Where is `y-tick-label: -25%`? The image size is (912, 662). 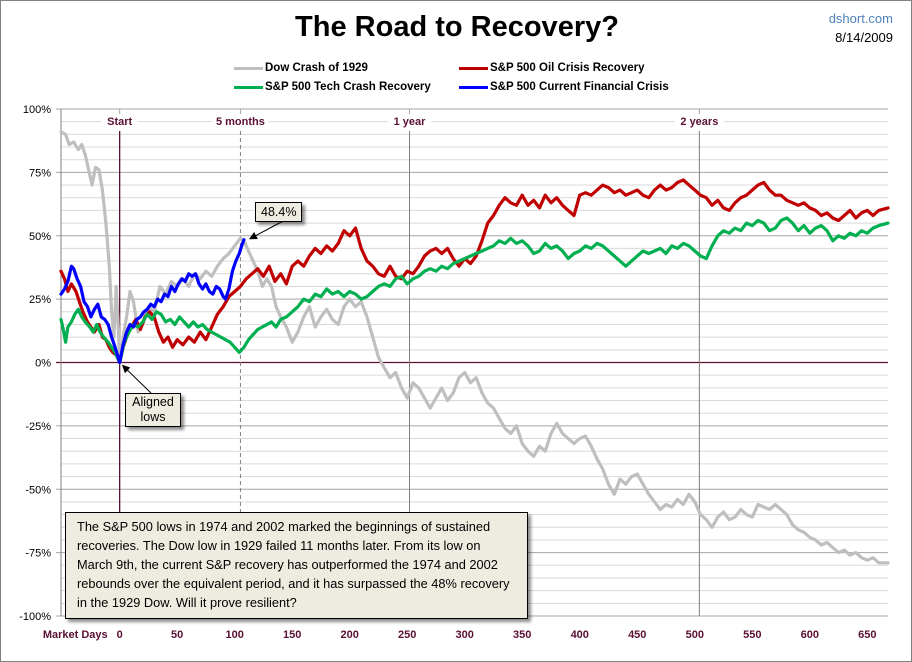 y-tick-label: -25% is located at coordinates (38, 427).